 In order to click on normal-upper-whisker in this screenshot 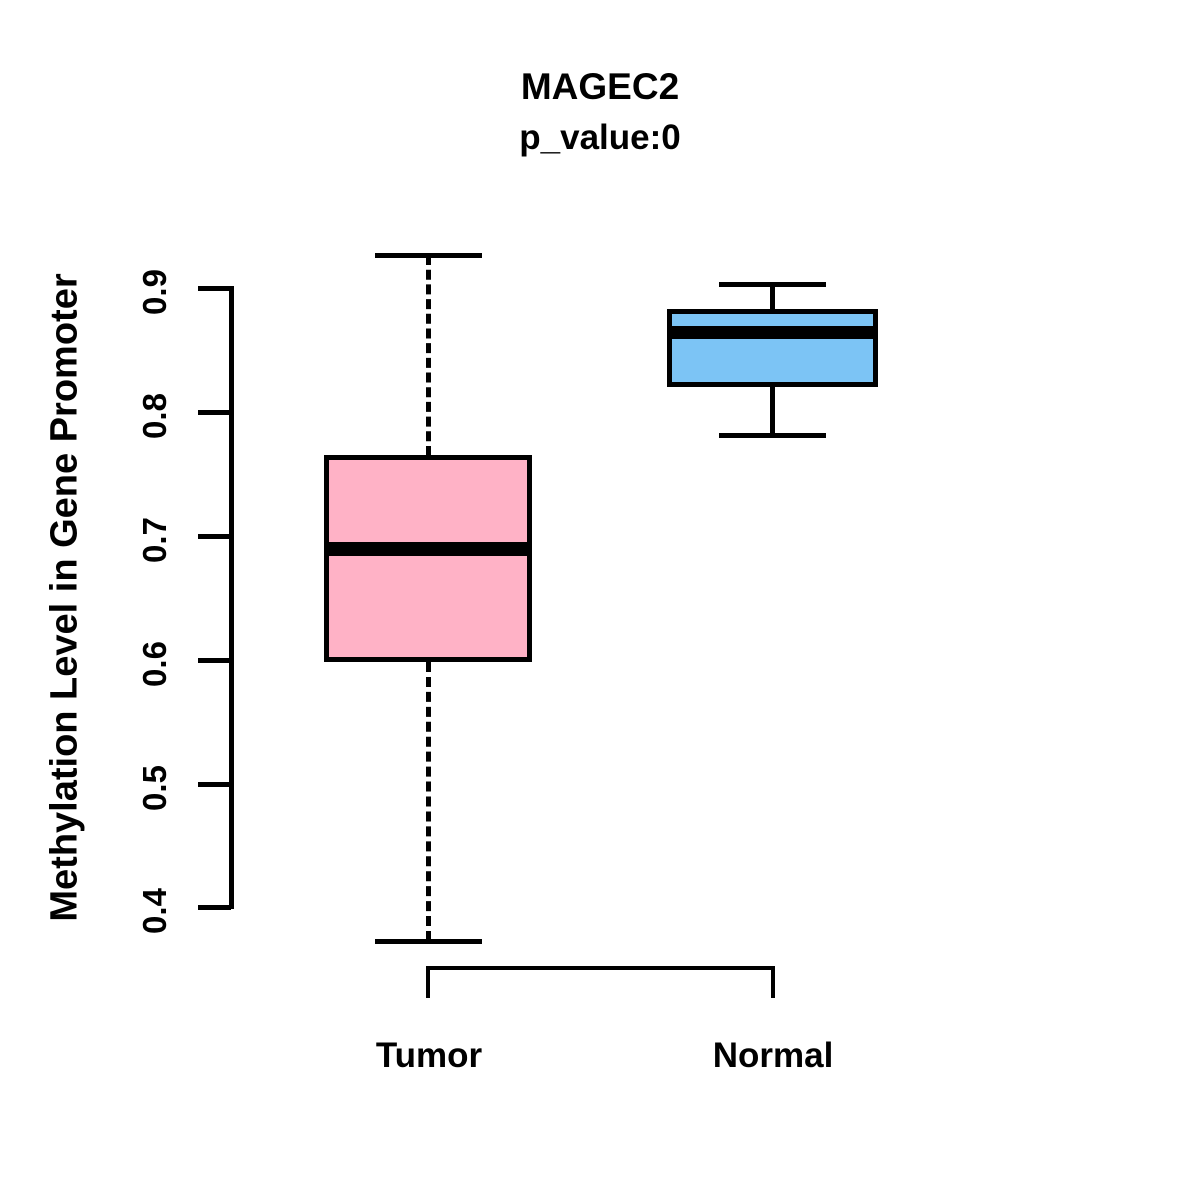, I will do `click(772, 297)`.